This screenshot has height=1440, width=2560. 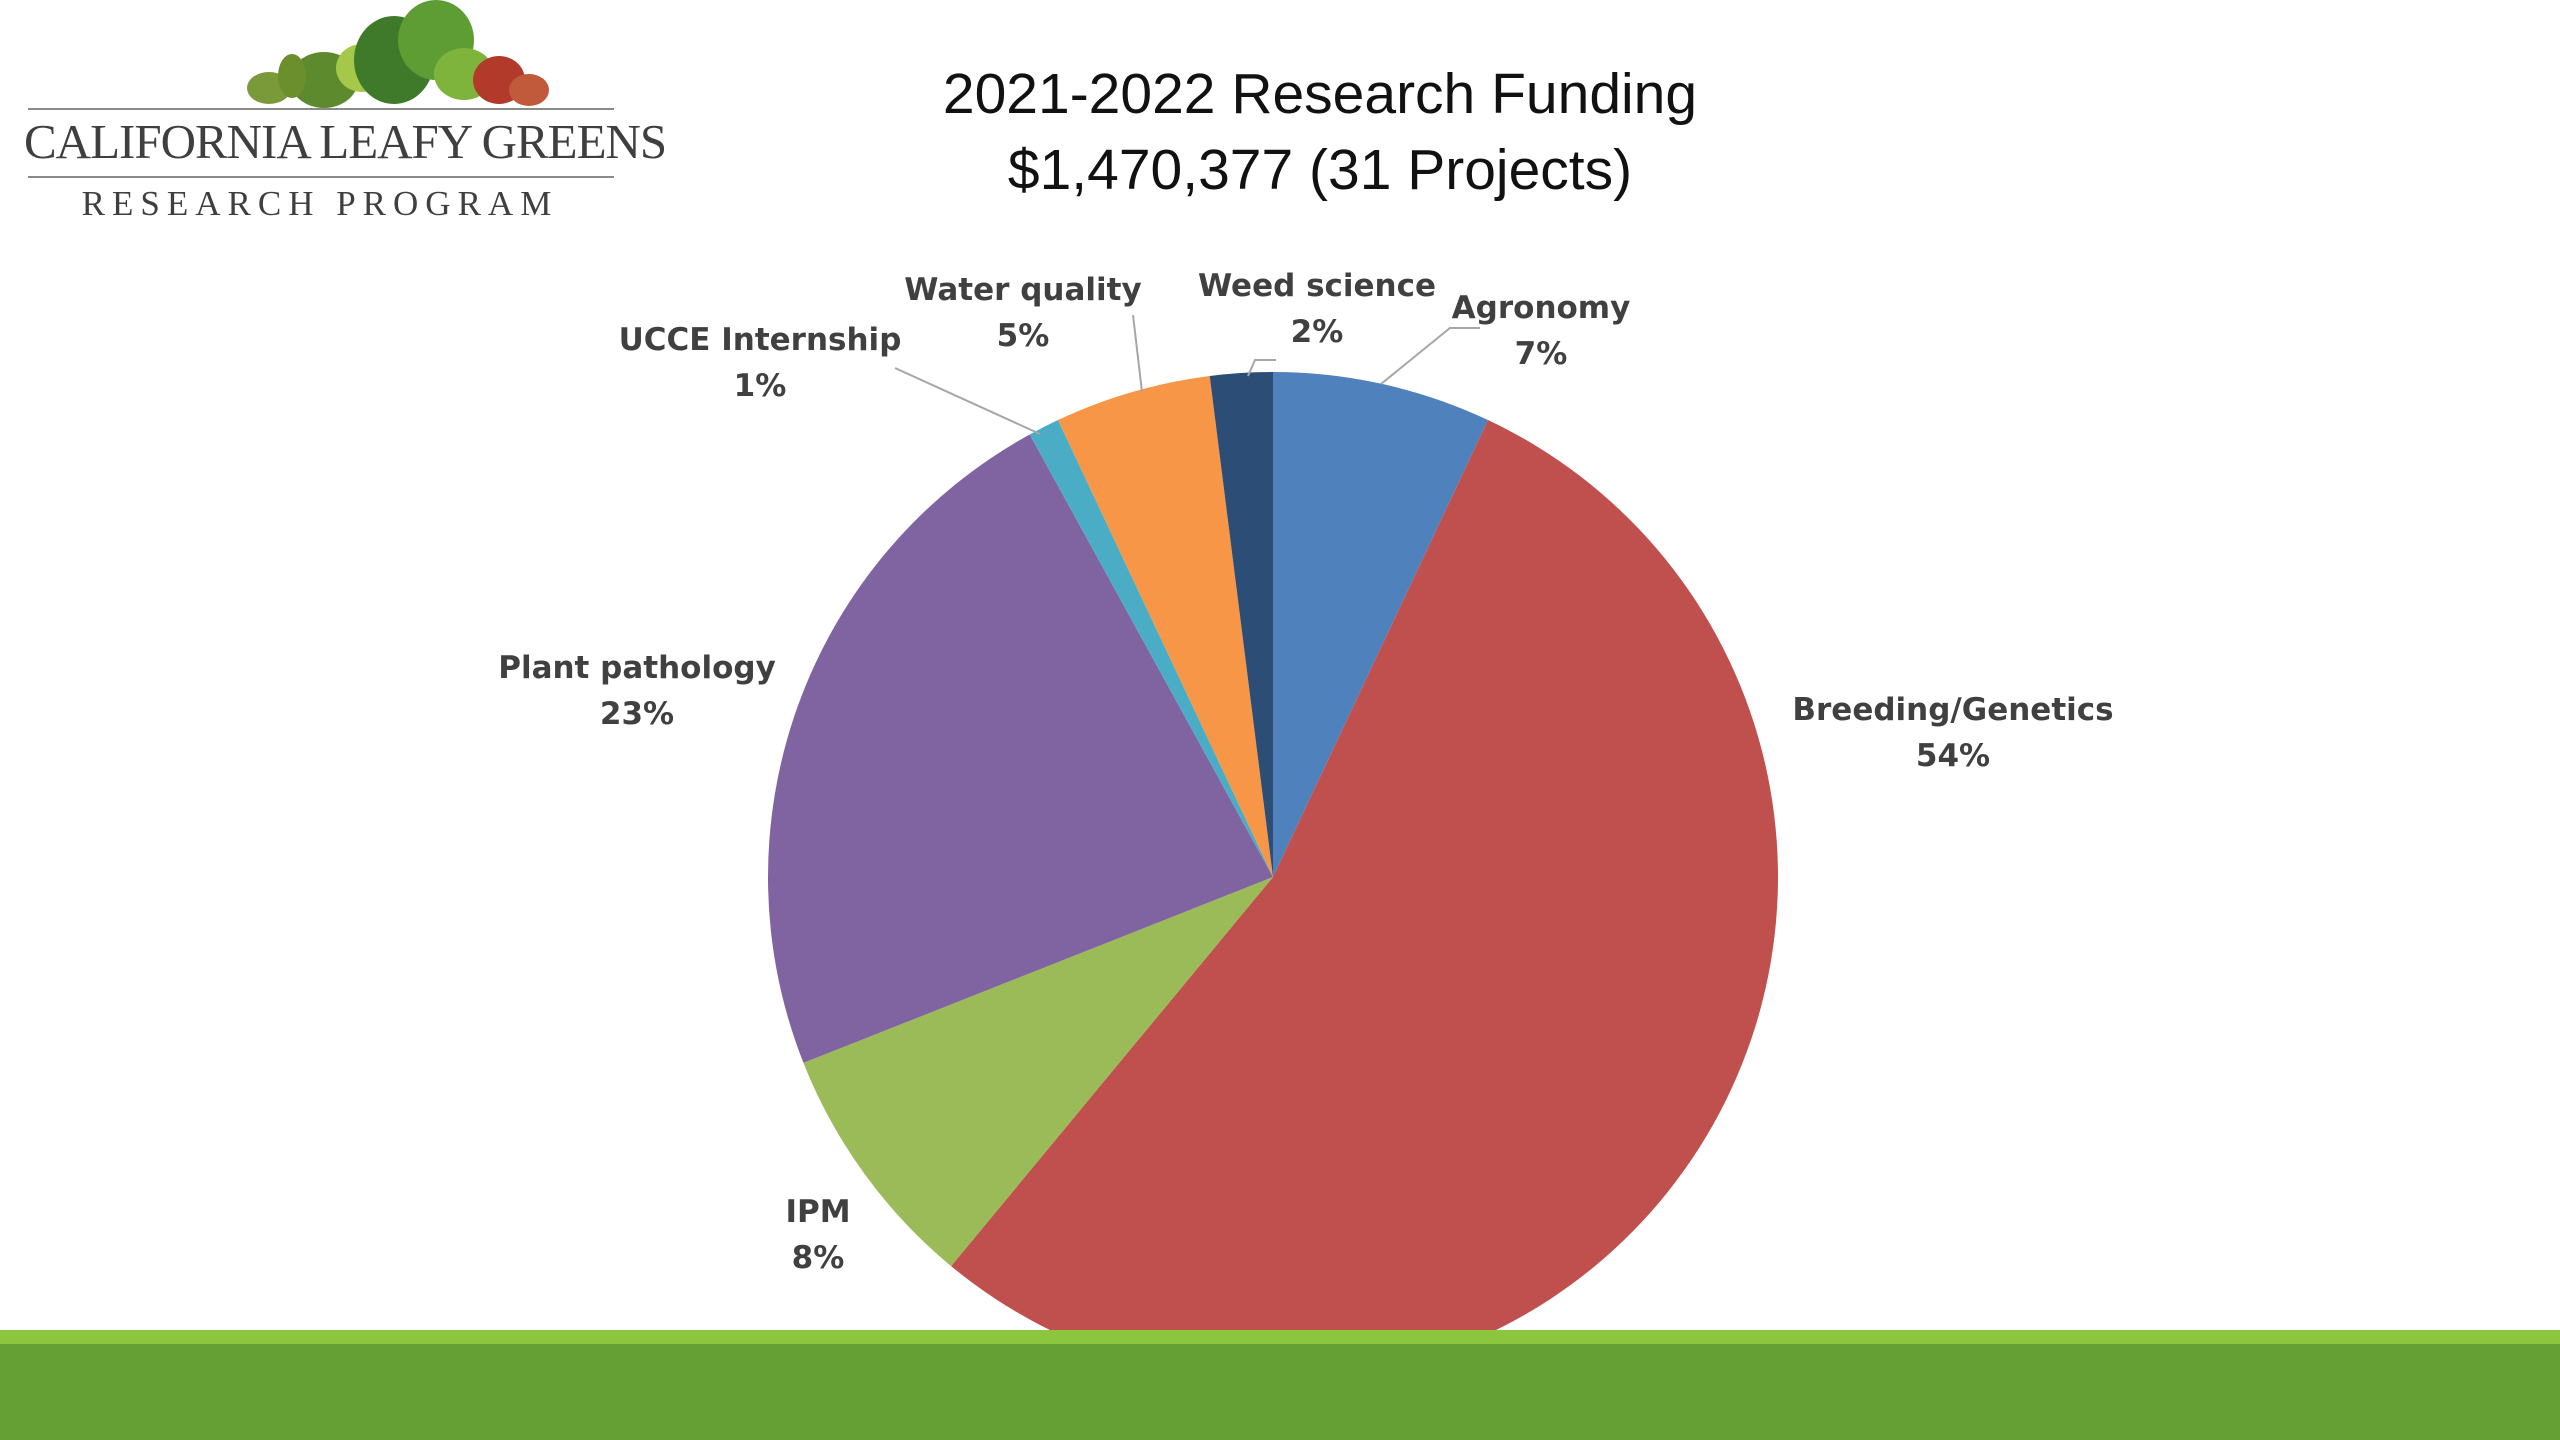 I want to click on slice-label-name: Water quality, so click(x=1022, y=290).